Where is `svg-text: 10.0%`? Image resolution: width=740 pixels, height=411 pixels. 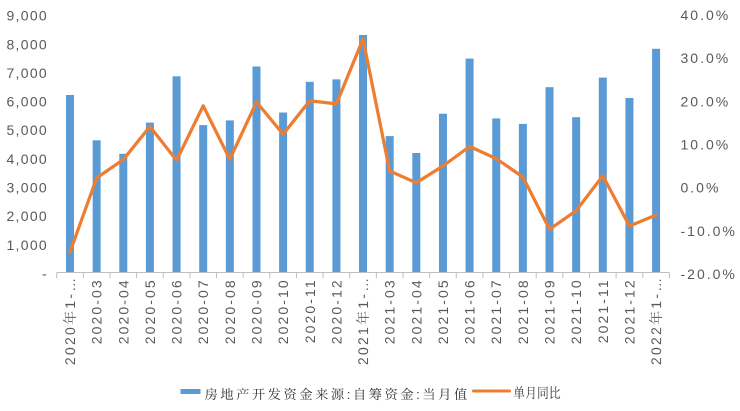 svg-text: 10.0% is located at coordinates (706, 145).